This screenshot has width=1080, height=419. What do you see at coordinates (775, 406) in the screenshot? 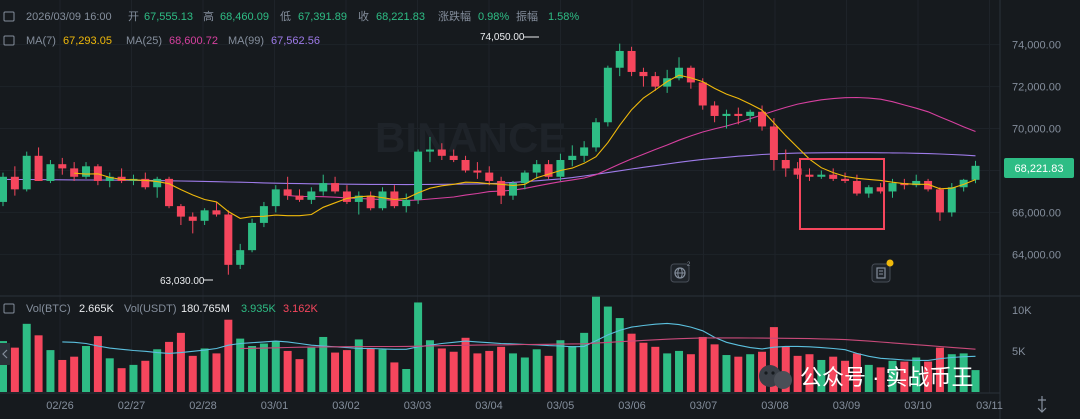
I see `time-tick-label: 03/08` at bounding box center [775, 406].